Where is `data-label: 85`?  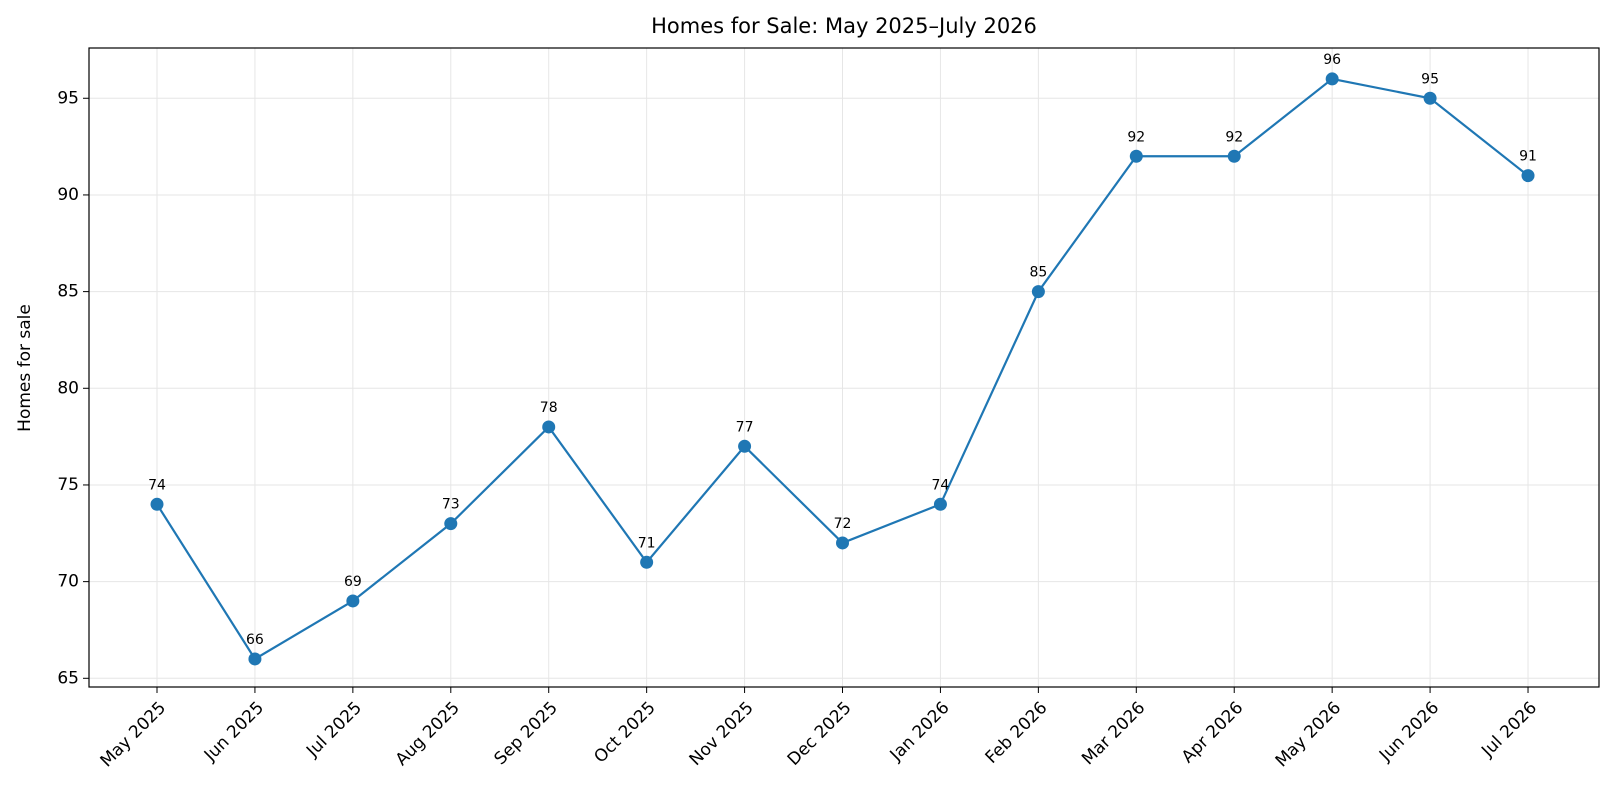
data-label: 85 is located at coordinates (1038, 273).